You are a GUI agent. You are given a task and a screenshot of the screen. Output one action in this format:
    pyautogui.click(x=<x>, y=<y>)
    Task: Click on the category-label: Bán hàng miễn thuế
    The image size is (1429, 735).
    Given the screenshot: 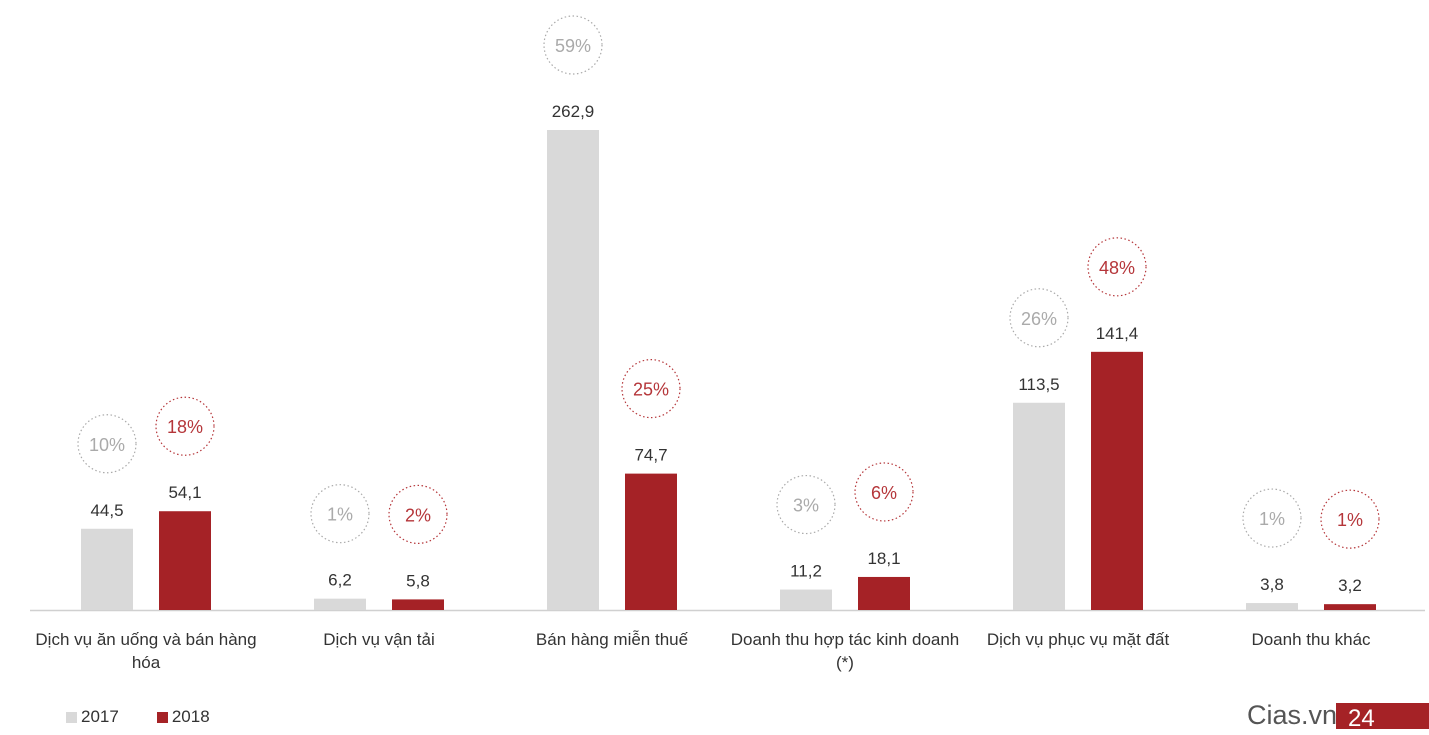 What is the action you would take?
    pyautogui.click(x=612, y=639)
    